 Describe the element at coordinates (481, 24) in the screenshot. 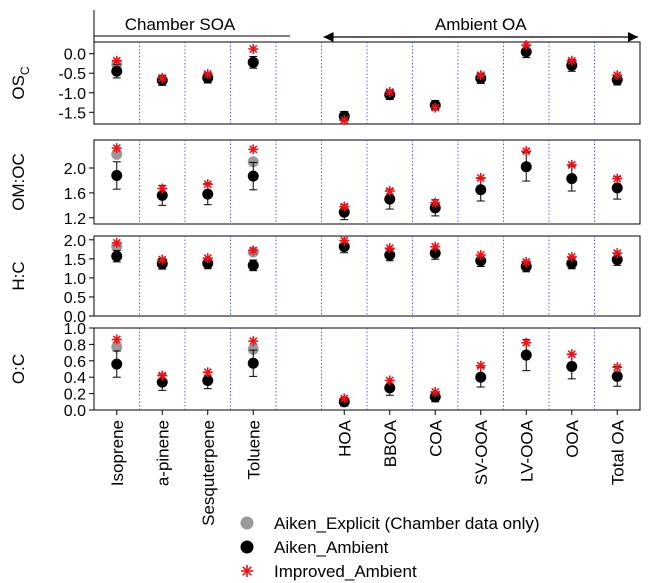

I see `ambient-oa-label: Ambient OA` at that location.